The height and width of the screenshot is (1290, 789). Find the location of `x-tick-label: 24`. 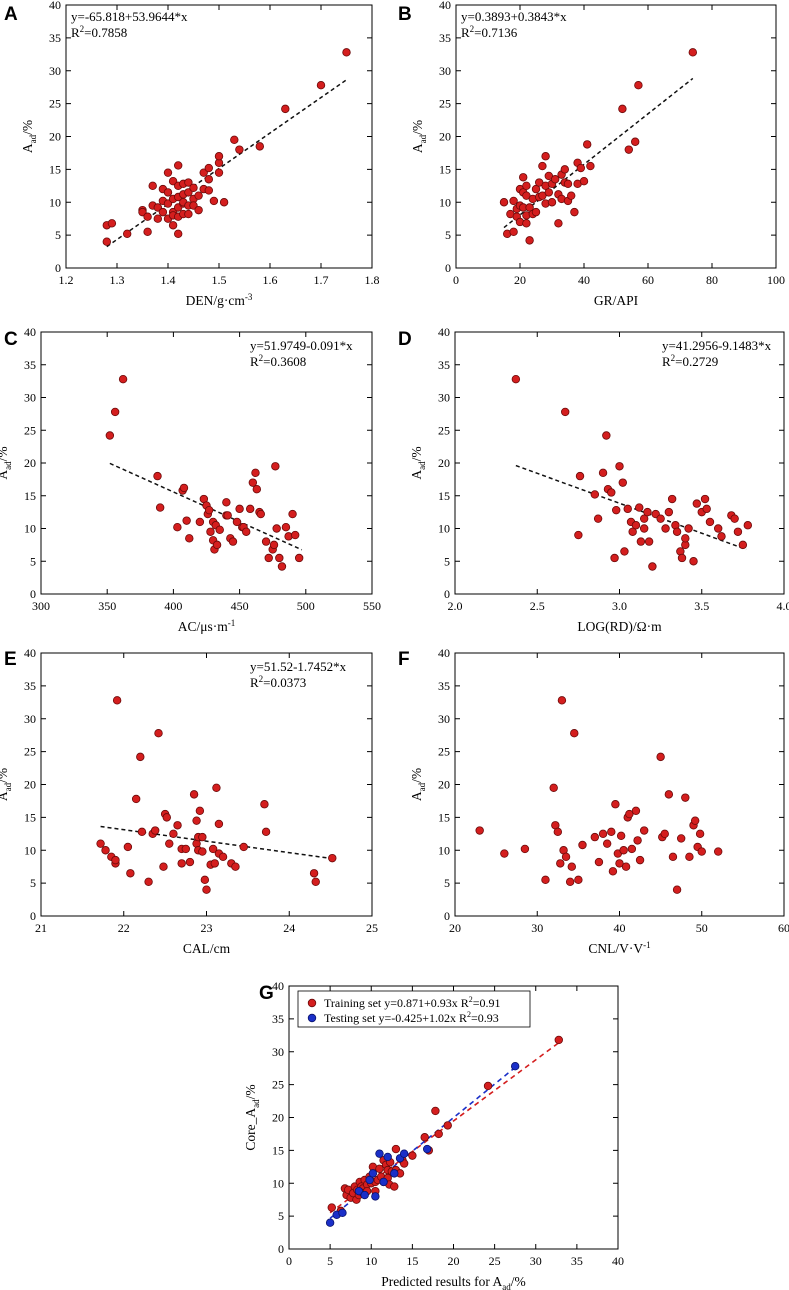

x-tick-label: 24 is located at coordinates (289, 928).